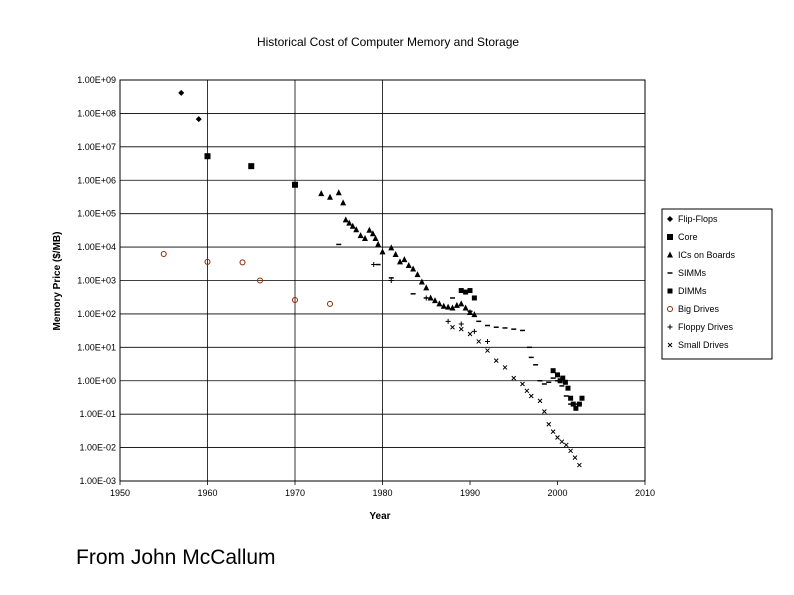 The height and width of the screenshot is (595, 794). What do you see at coordinates (295, 493) in the screenshot?
I see `x-tick-label: 1970` at bounding box center [295, 493].